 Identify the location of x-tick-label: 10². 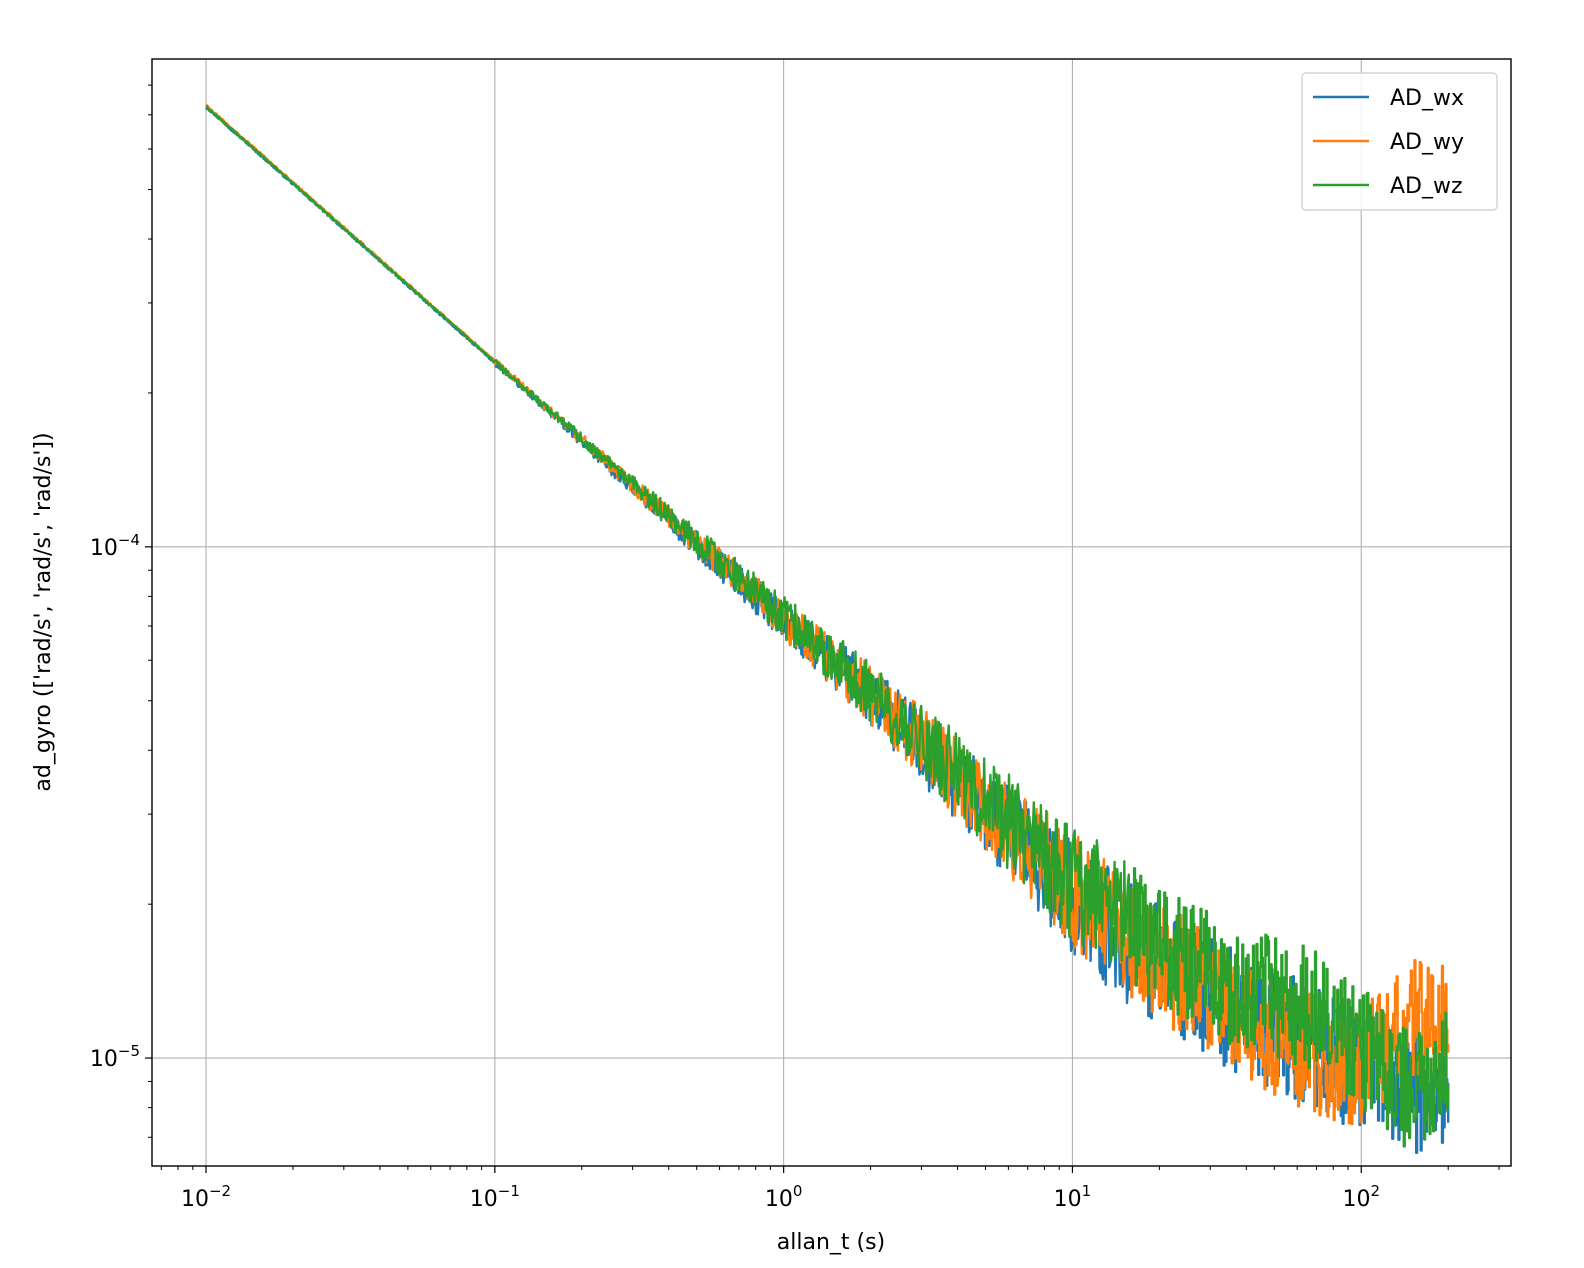
(1361, 1197).